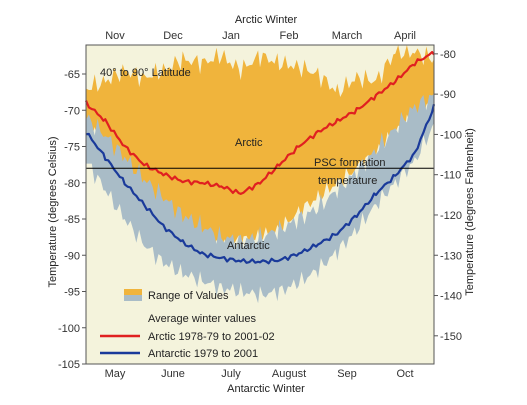  I want to click on bottom-month-label: May, so click(115, 374).